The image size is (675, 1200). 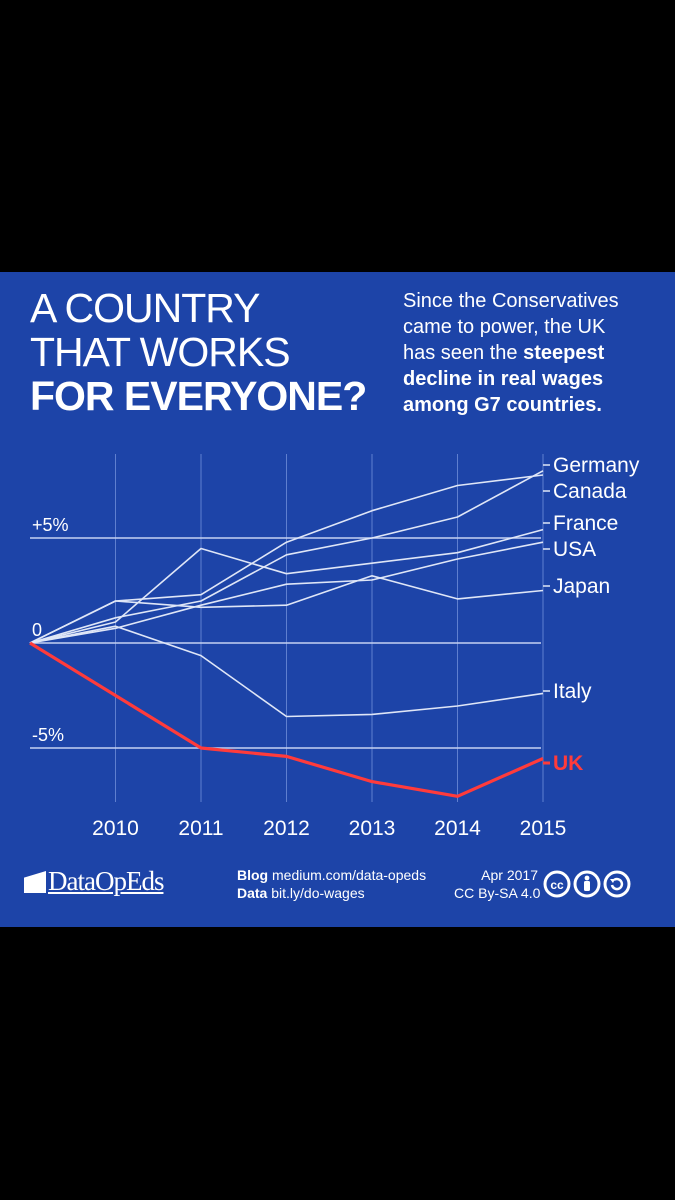 I want to click on series-line-italy, so click(x=286, y=671).